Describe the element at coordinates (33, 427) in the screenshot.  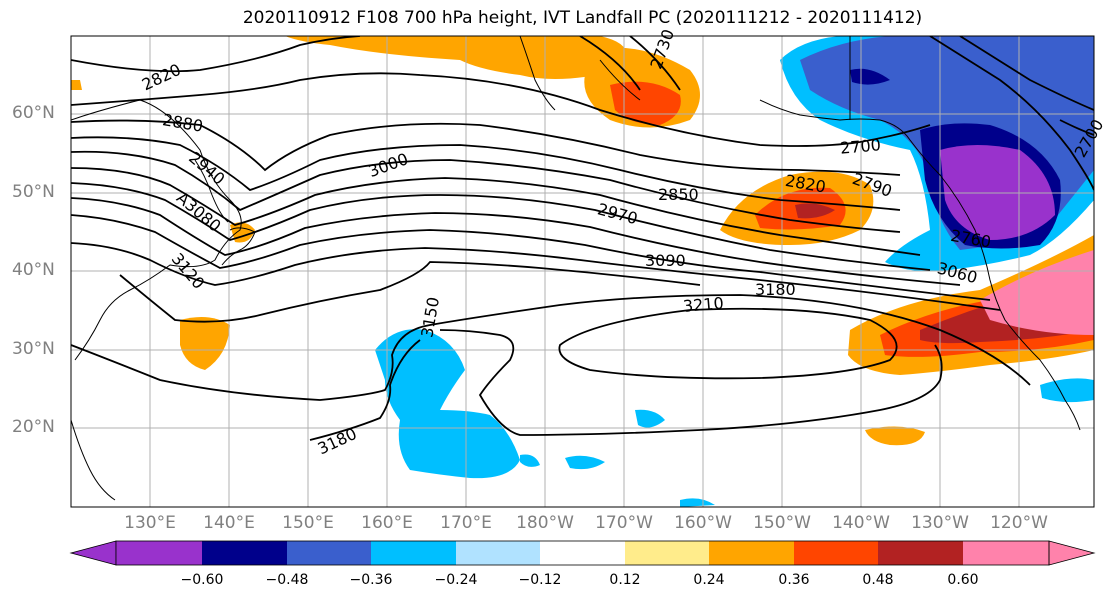
I see `latitude-label: 20°N` at that location.